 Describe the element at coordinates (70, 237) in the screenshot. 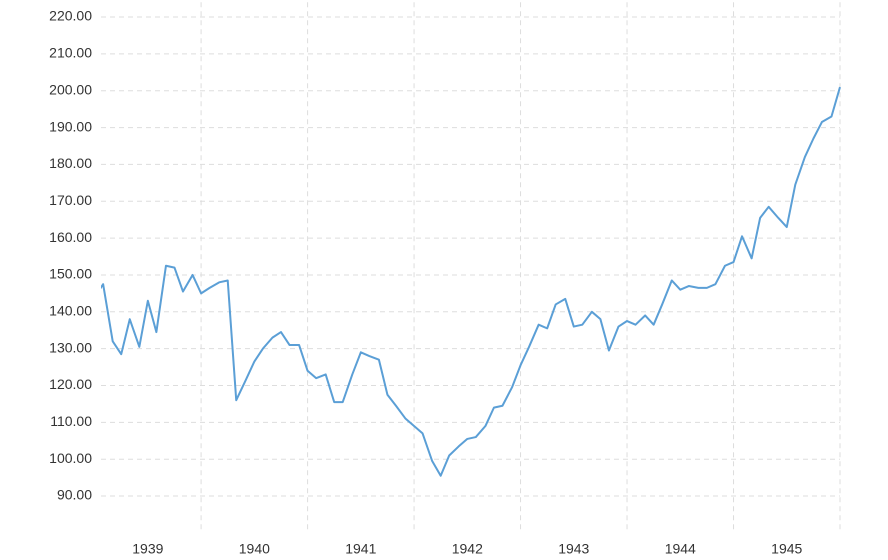

I see `y-tick-label: 160.00` at that location.